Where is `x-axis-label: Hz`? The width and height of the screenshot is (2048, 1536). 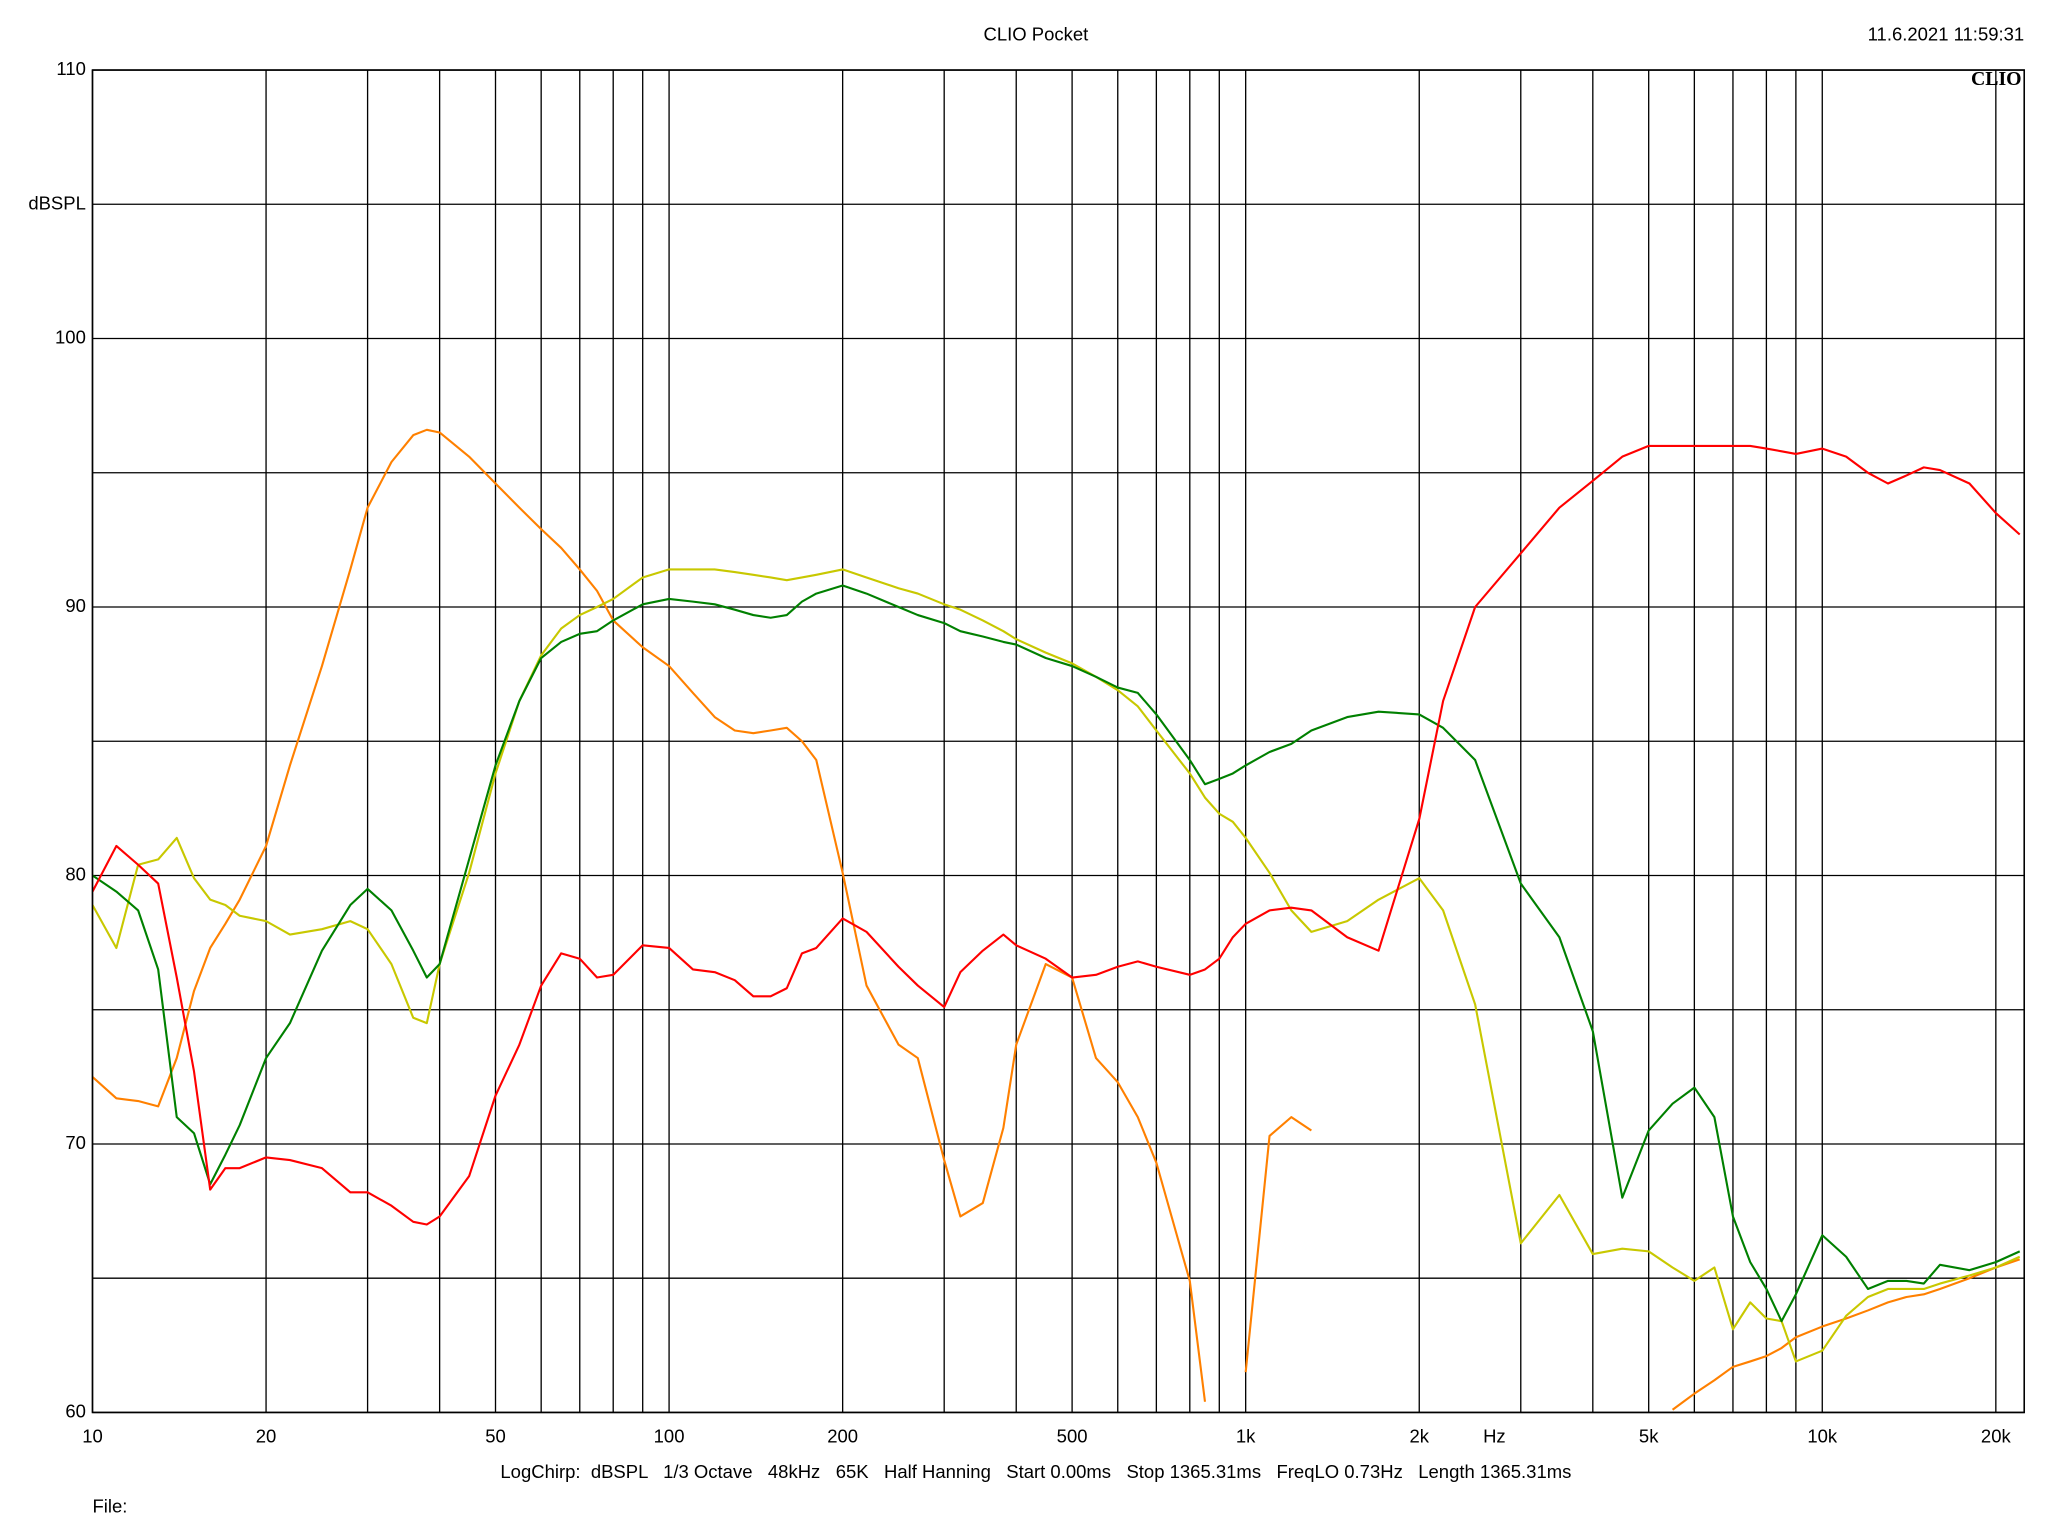
x-axis-label: Hz is located at coordinates (1494, 1435).